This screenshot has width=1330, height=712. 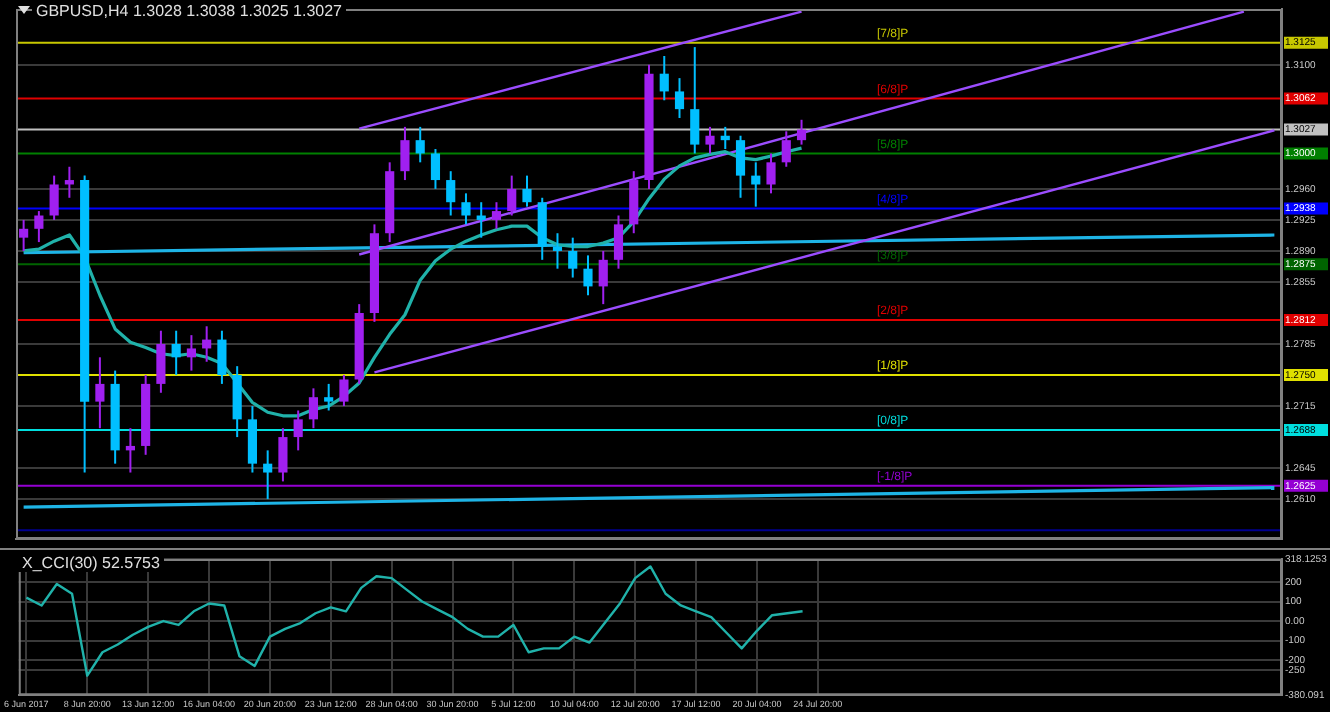 What do you see at coordinates (189, 11) in the screenshot?
I see `chart-title: GBPUSD,H4 1.3028 1.3038 1.3025 1.3027` at bounding box center [189, 11].